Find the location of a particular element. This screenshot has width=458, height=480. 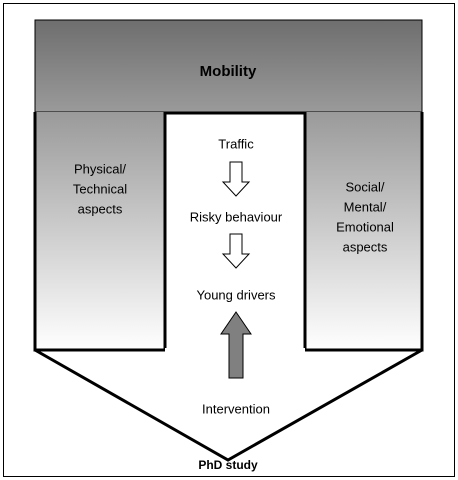

left-label: Physical/ is located at coordinates (100, 168).